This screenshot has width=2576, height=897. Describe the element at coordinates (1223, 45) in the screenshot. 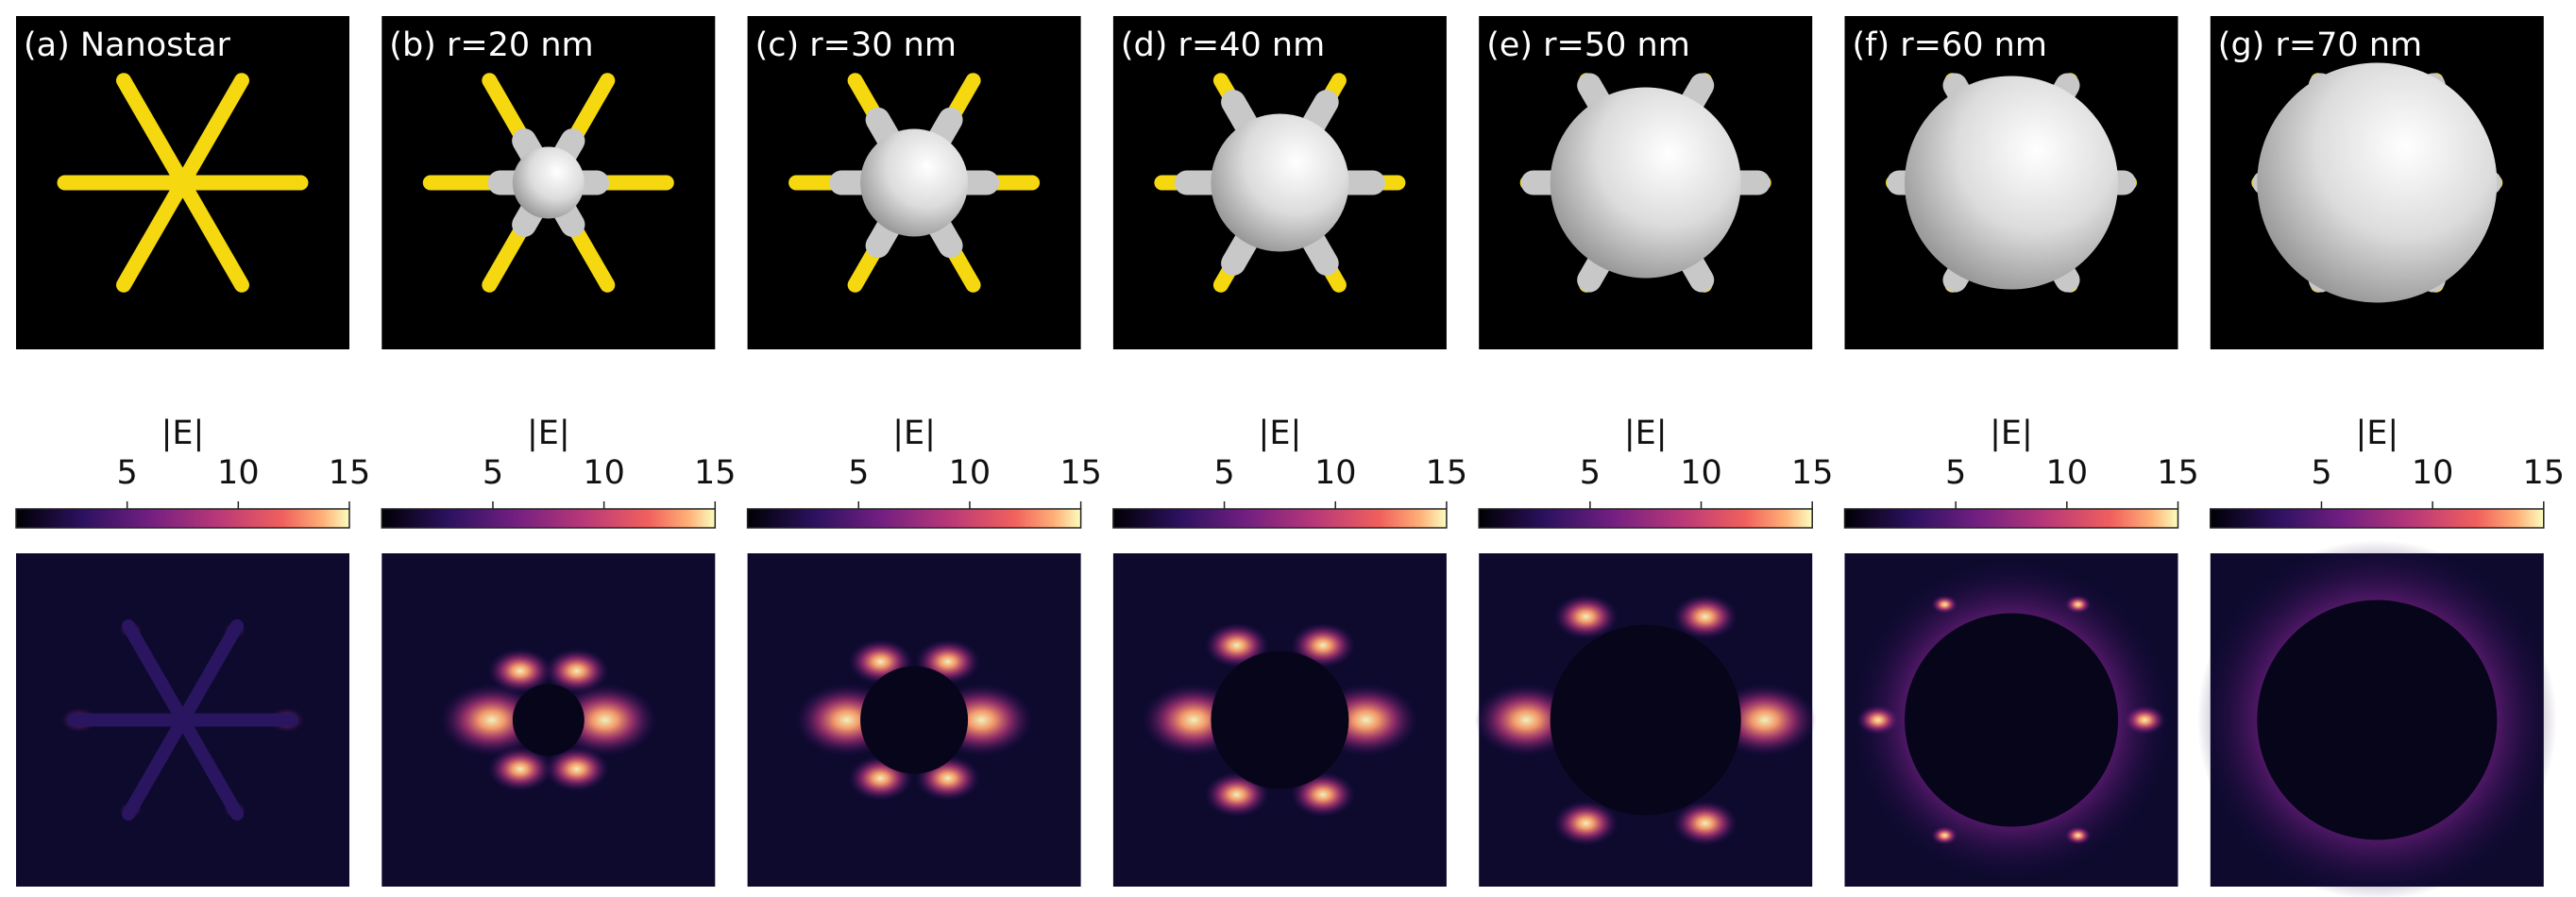

I see `panel-label: (d) r=40 nm` at that location.